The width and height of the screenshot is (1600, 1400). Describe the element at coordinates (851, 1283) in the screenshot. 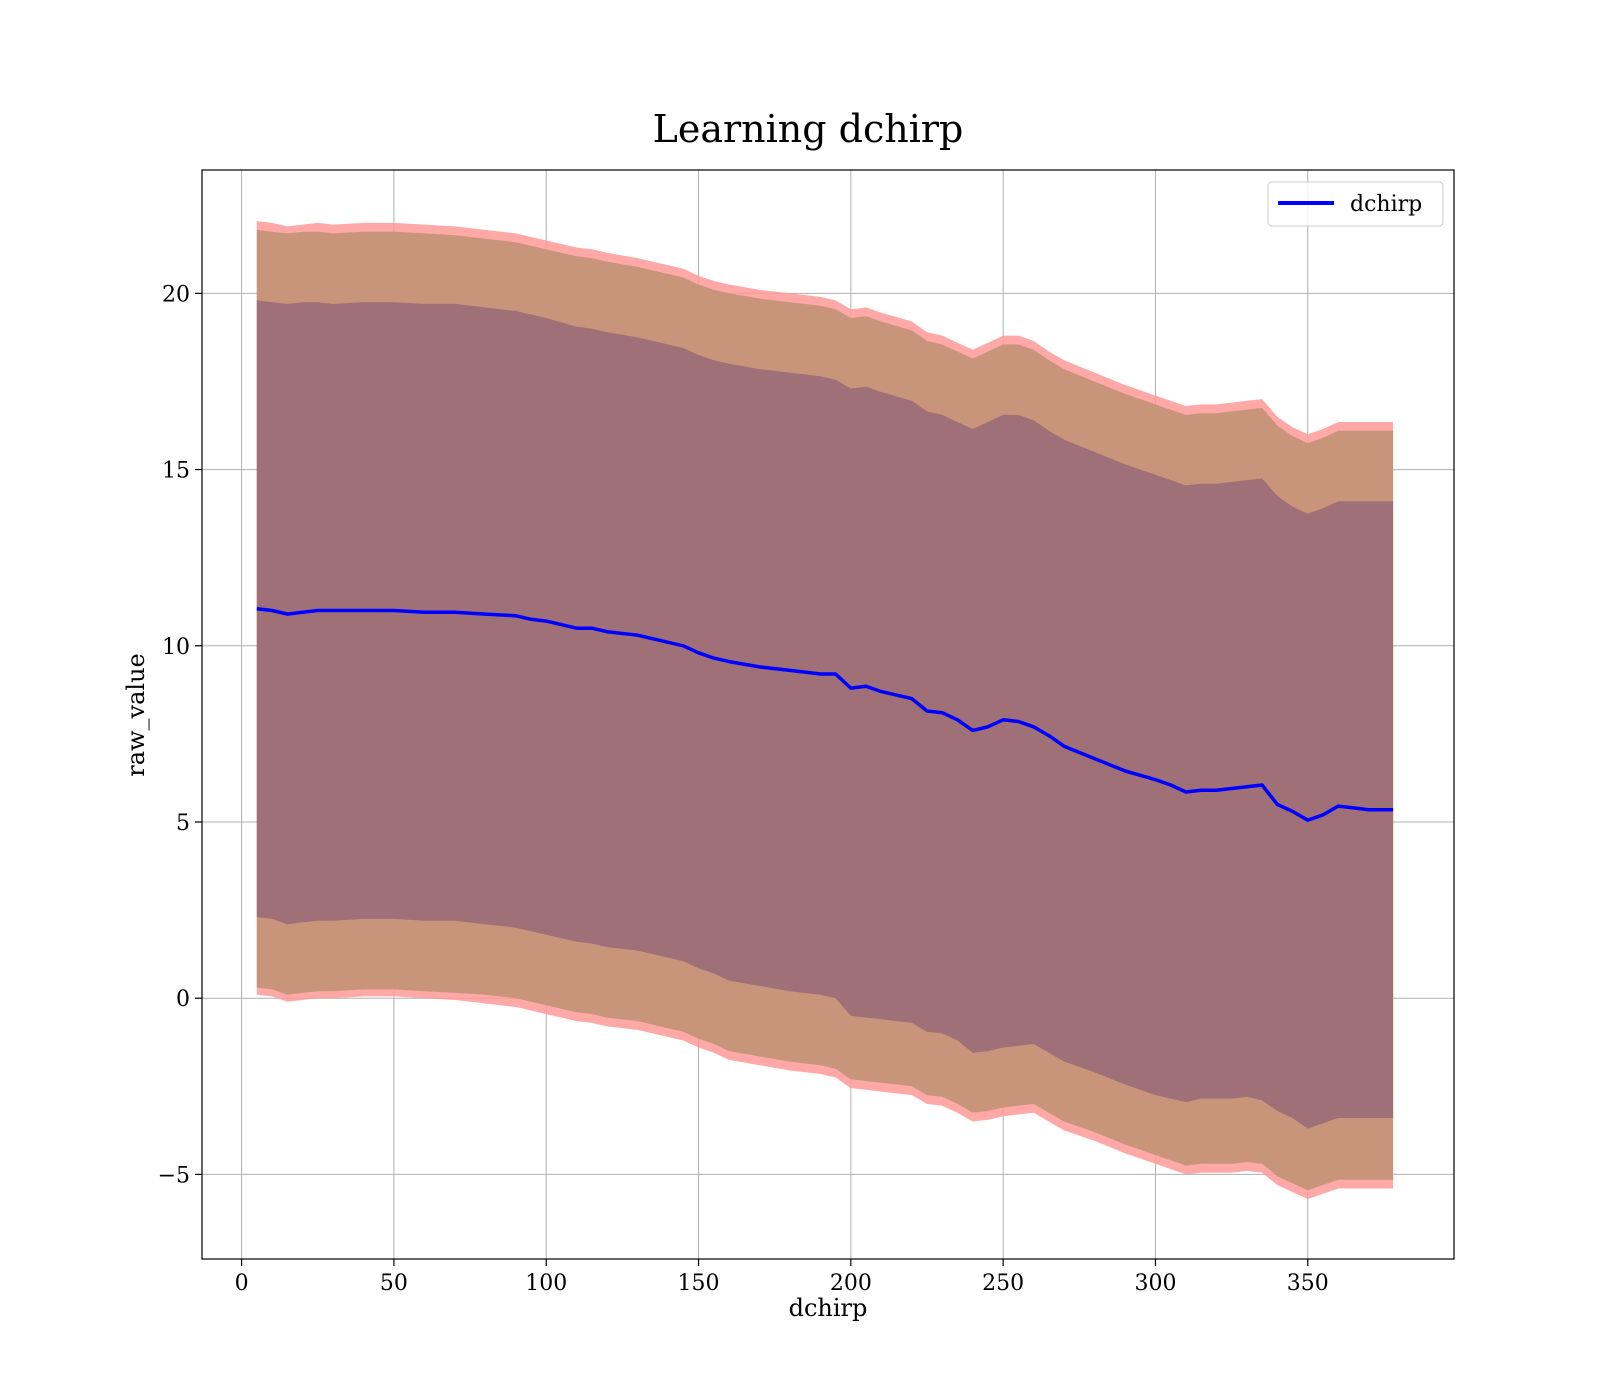

I see `x-tick-label: 200` at that location.